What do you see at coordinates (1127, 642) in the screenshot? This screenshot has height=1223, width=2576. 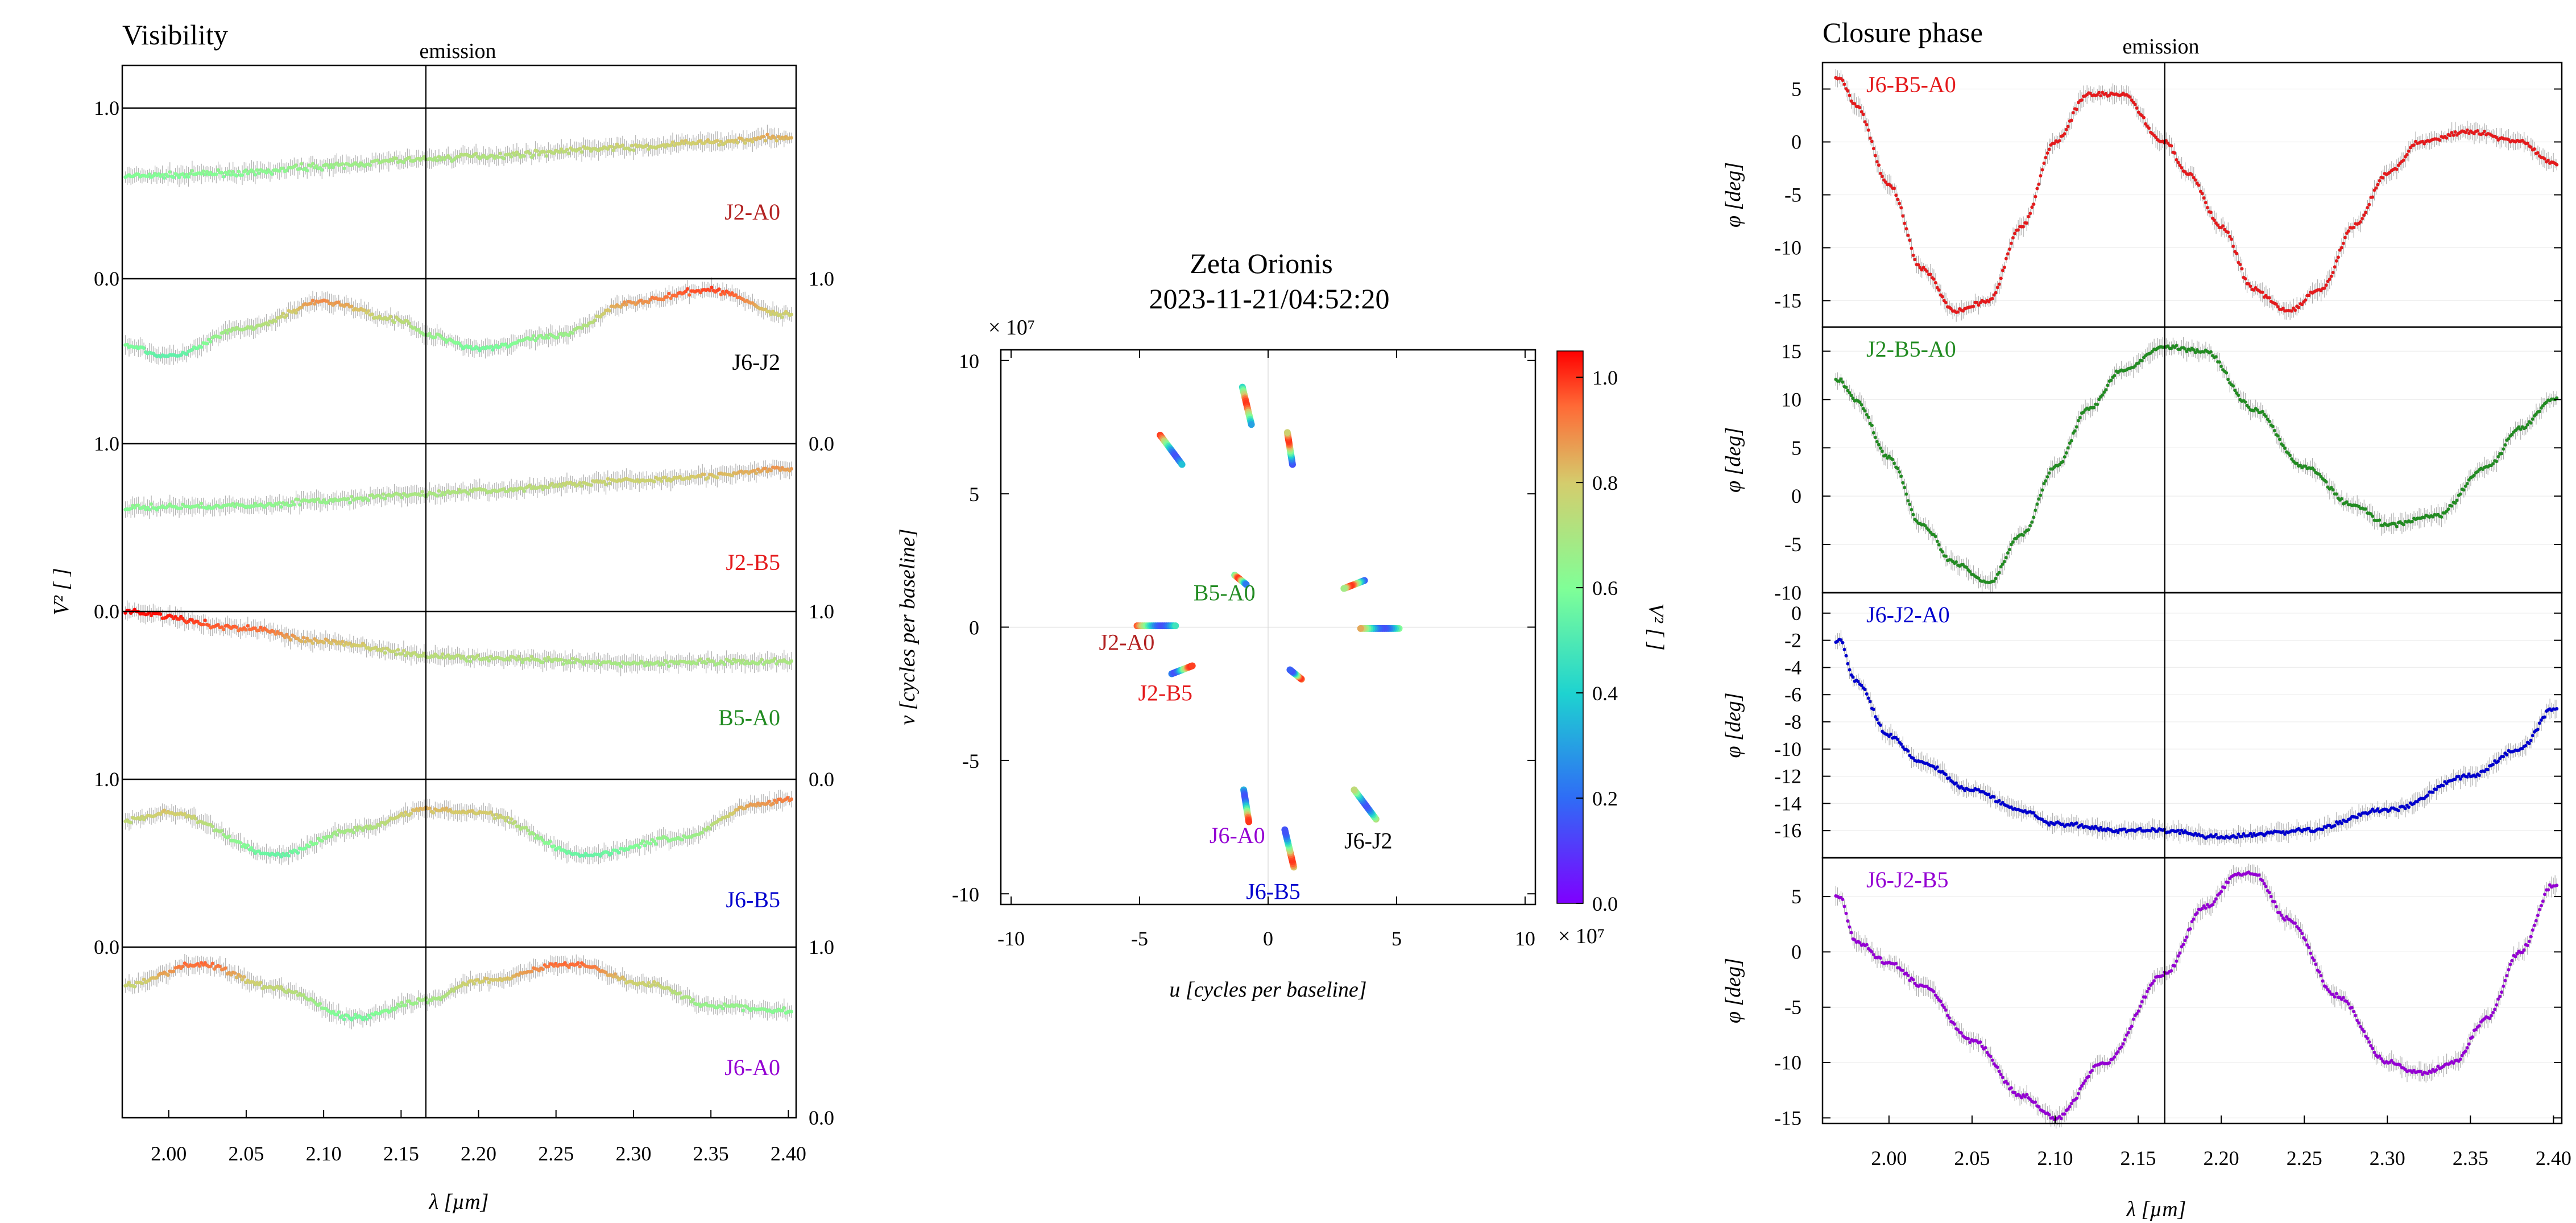 I see `uv-label-J2-A0: J2-A0` at bounding box center [1127, 642].